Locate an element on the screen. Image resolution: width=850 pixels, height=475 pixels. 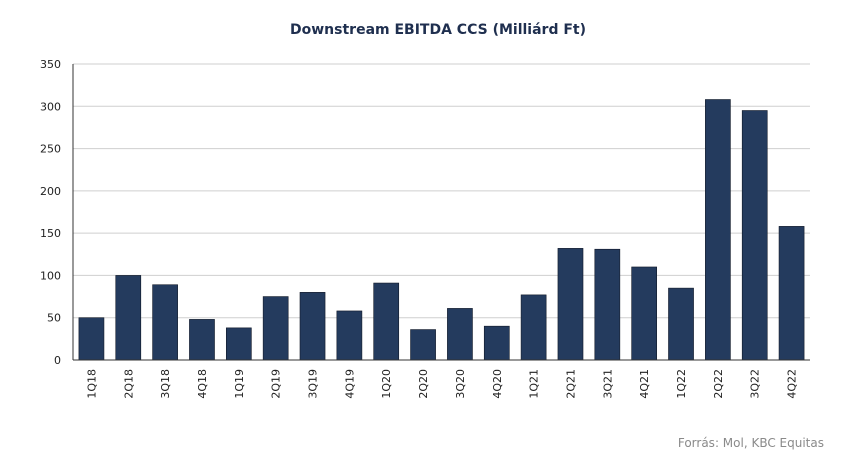
bar-4q21 is located at coordinates (644, 313).